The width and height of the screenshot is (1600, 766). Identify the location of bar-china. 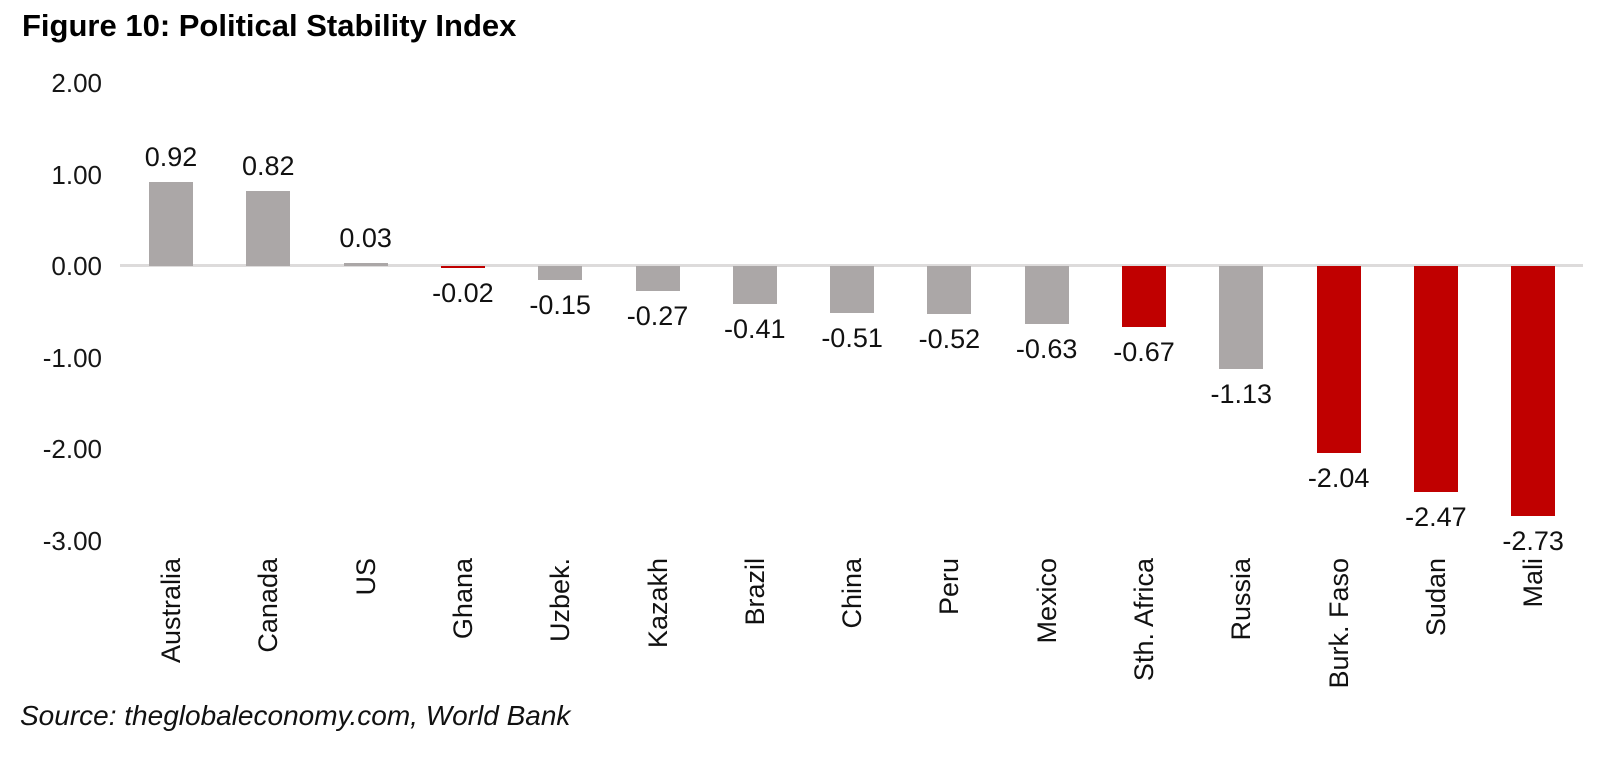
(852, 289).